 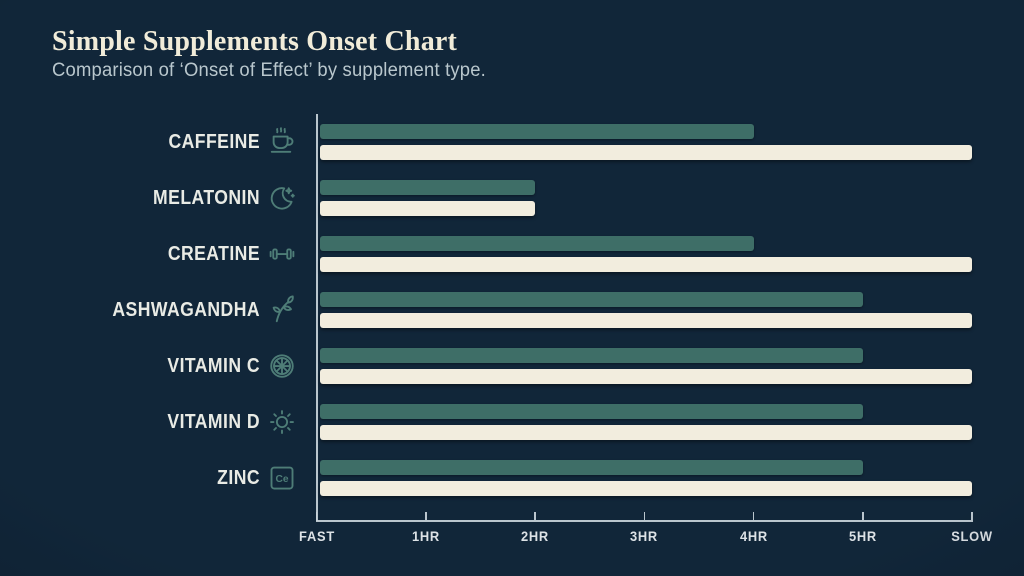 What do you see at coordinates (282, 422) in the screenshot?
I see `sun-icon` at bounding box center [282, 422].